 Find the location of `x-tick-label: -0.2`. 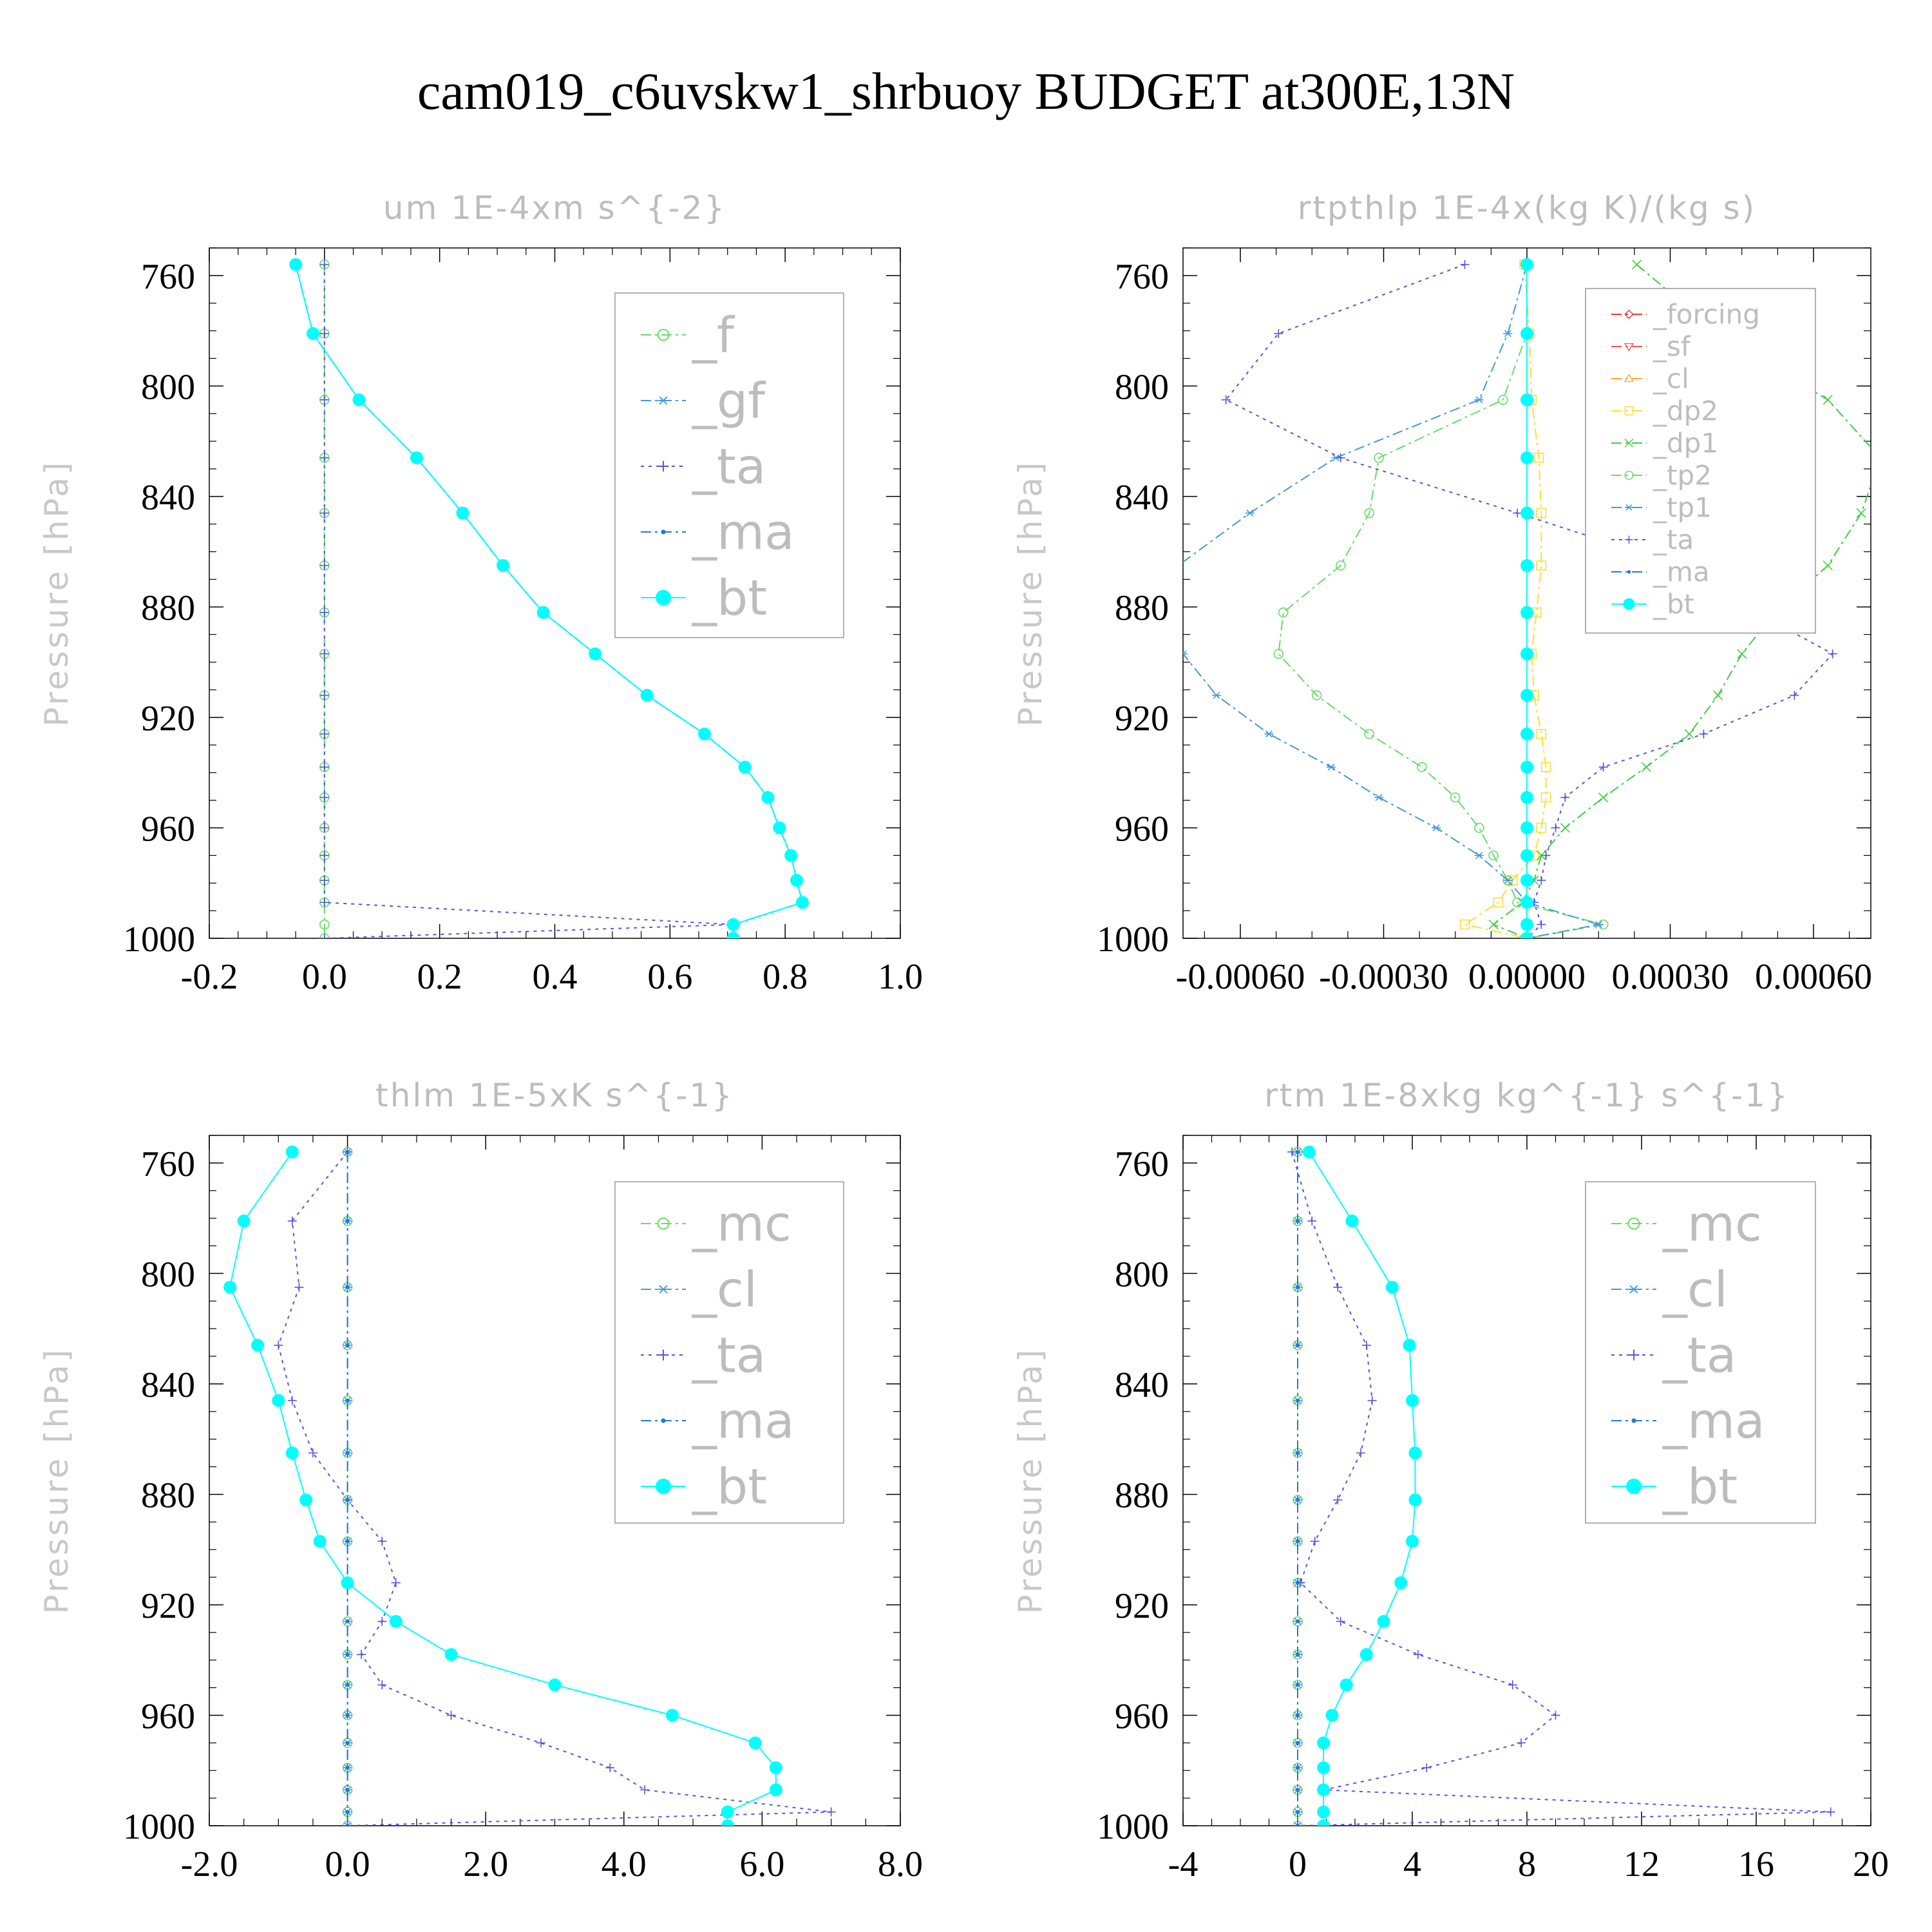

x-tick-label: -0.2 is located at coordinates (209, 977).